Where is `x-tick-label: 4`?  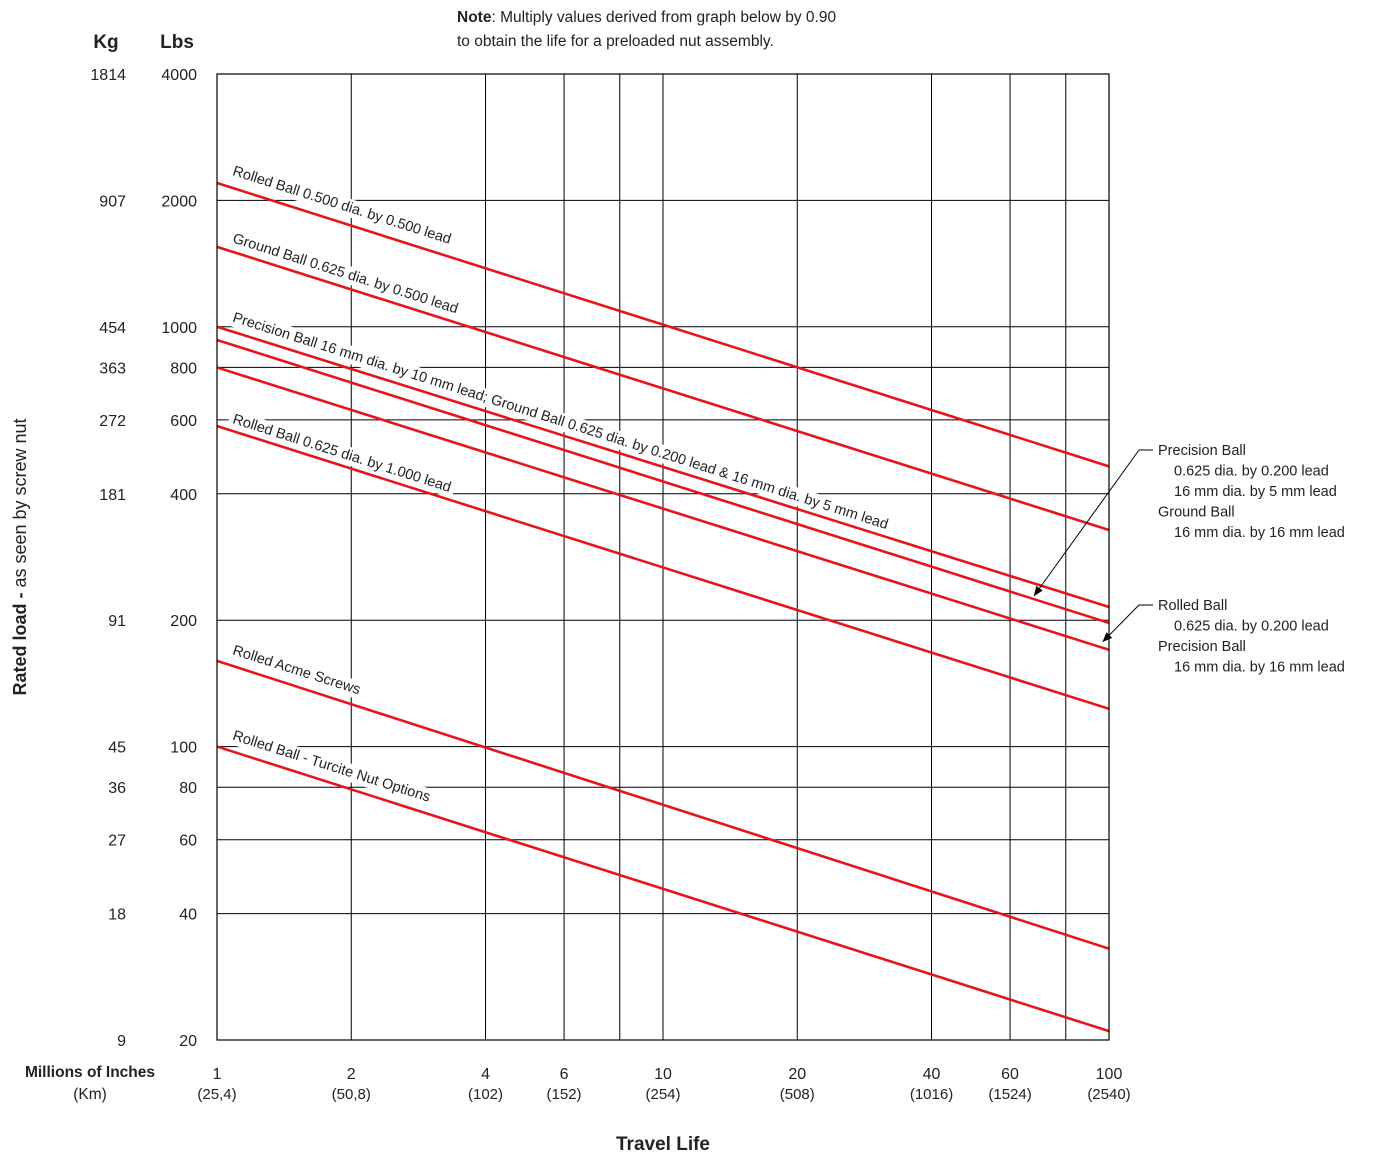
x-tick-label: 4 is located at coordinates (485, 1074).